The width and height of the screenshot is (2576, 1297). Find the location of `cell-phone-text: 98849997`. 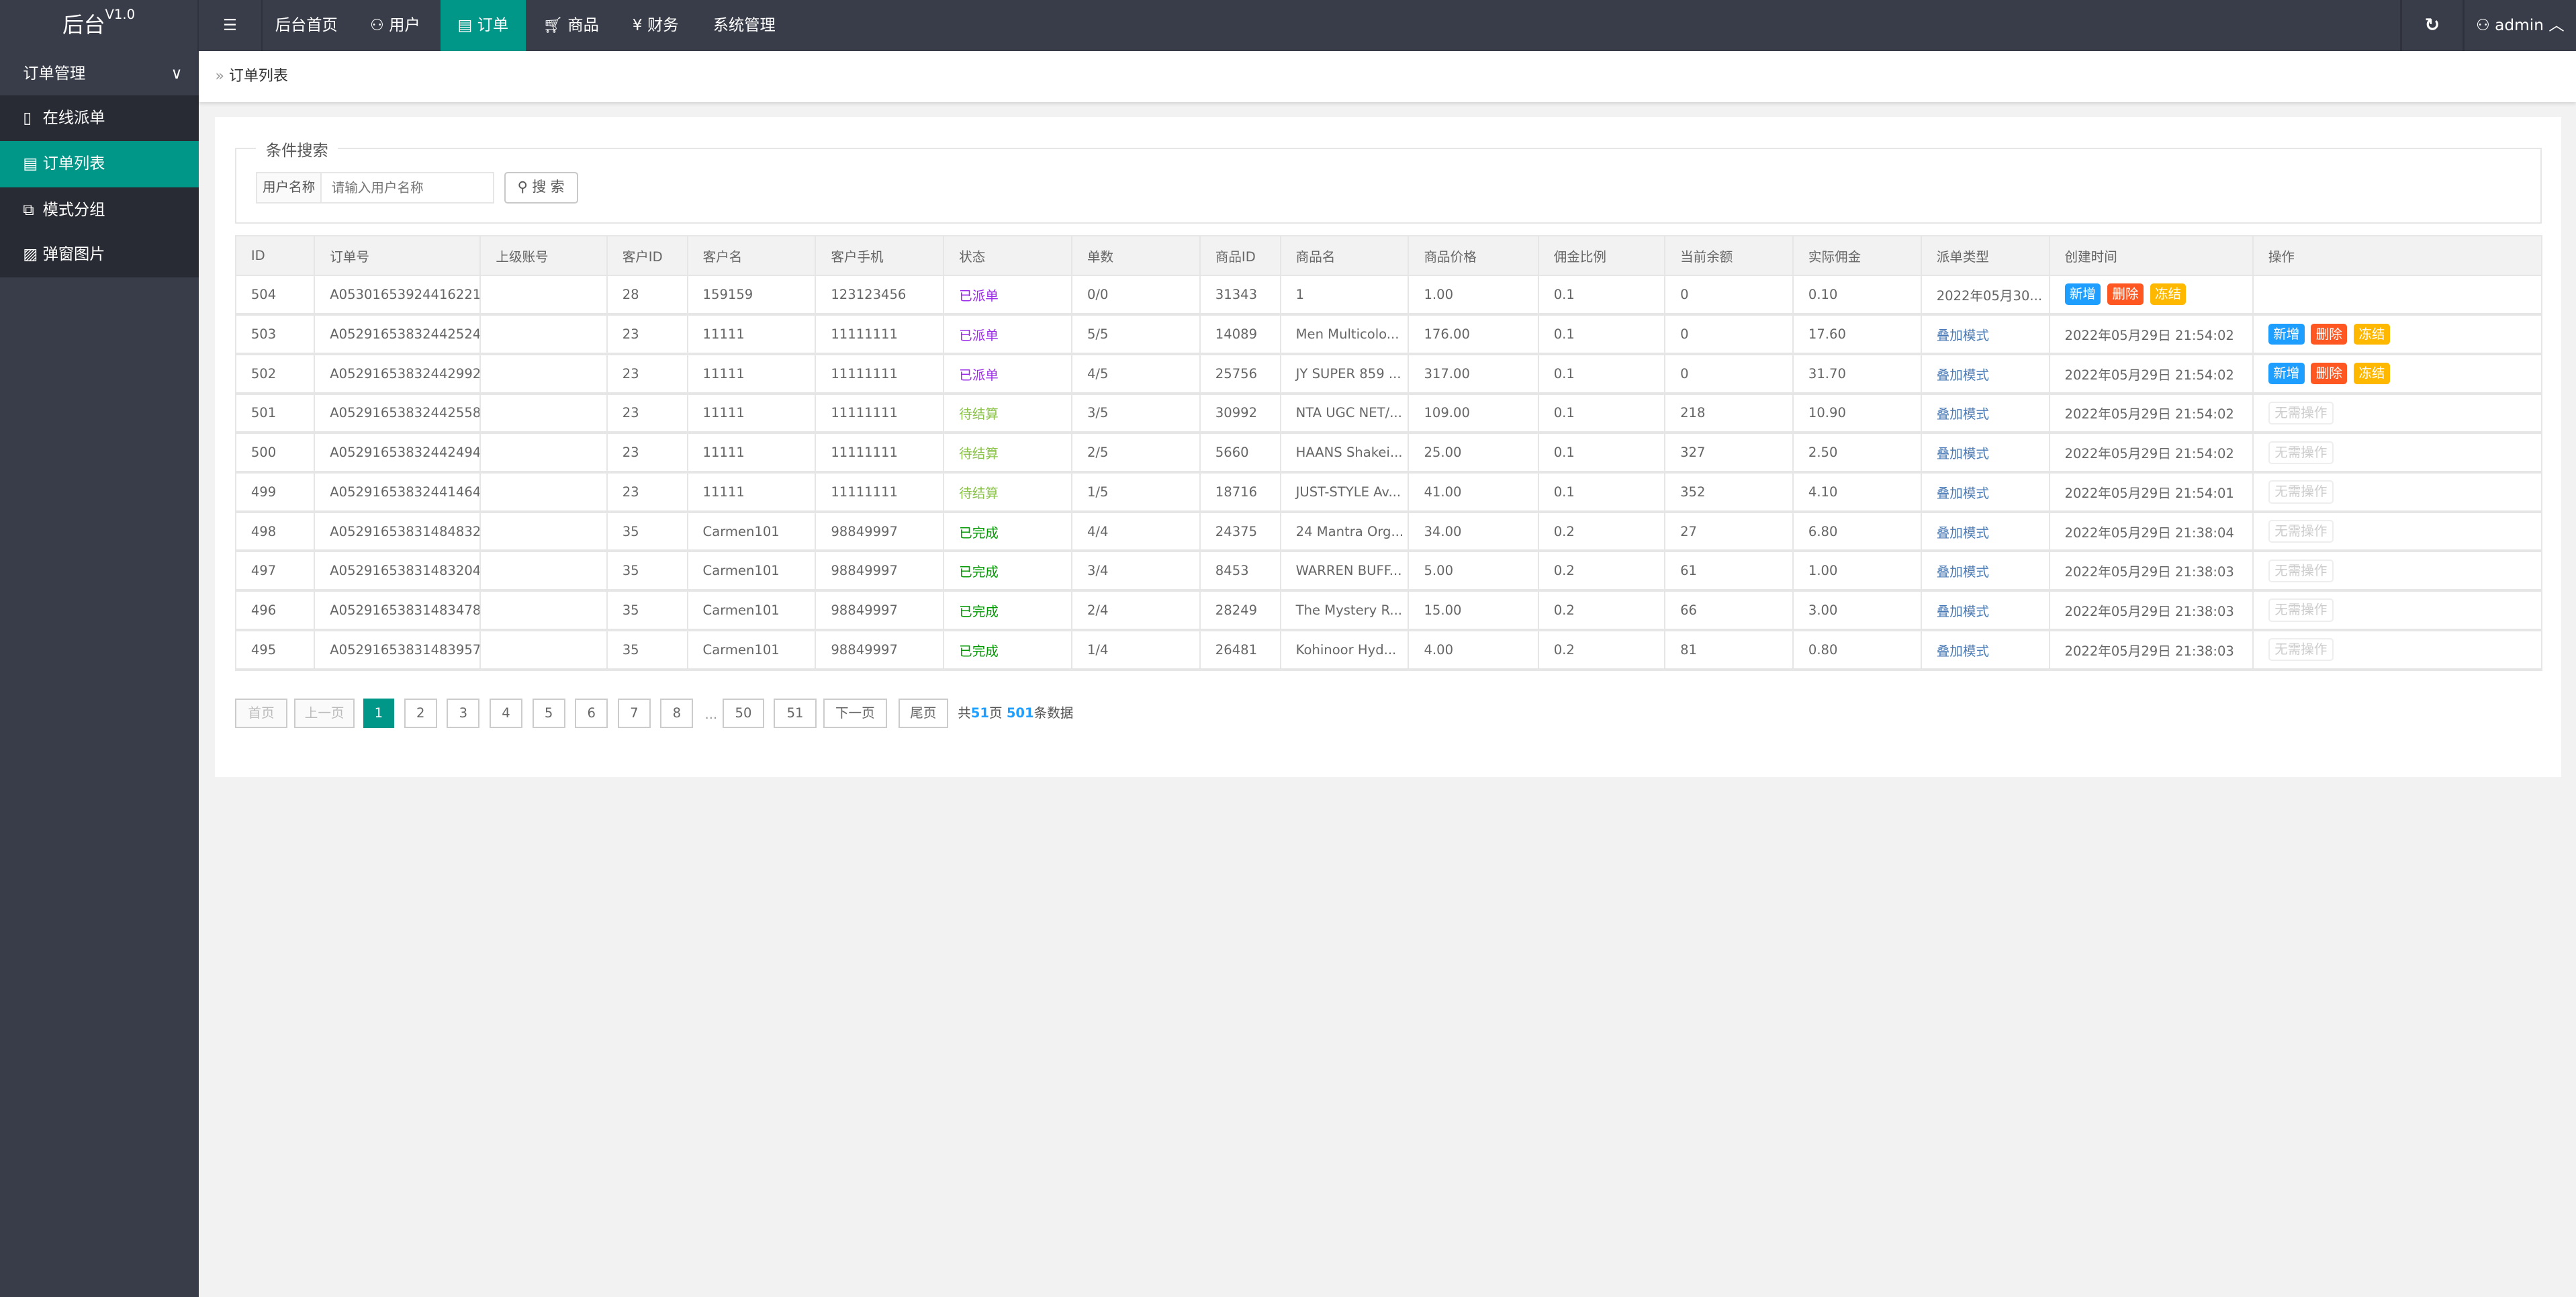

cell-phone-text: 98849997 is located at coordinates (864, 649).